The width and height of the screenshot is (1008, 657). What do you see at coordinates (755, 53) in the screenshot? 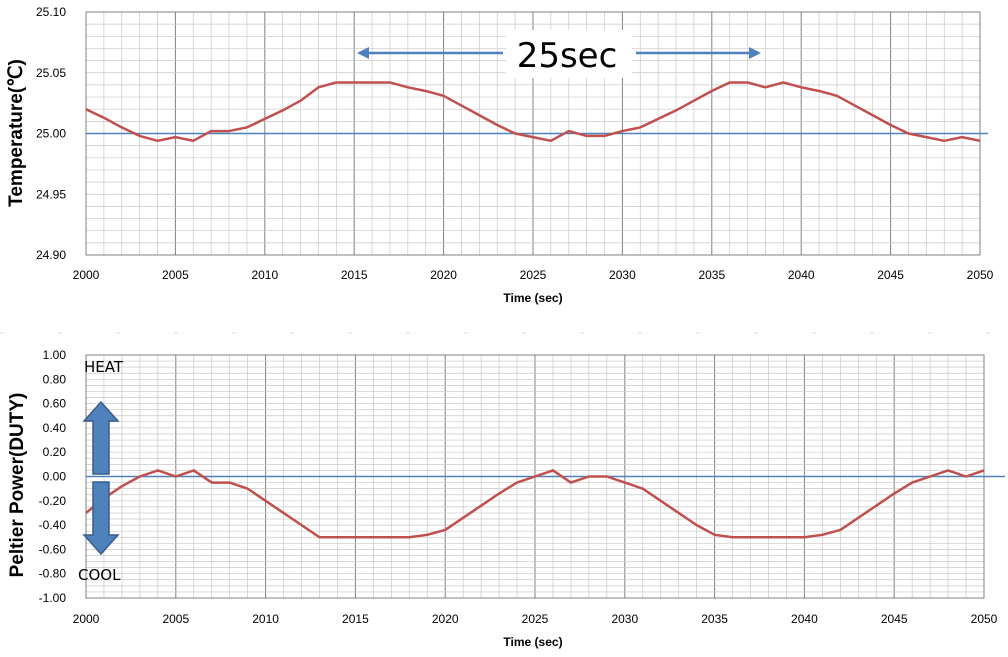
I see `period-arrow-right-icon` at bounding box center [755, 53].